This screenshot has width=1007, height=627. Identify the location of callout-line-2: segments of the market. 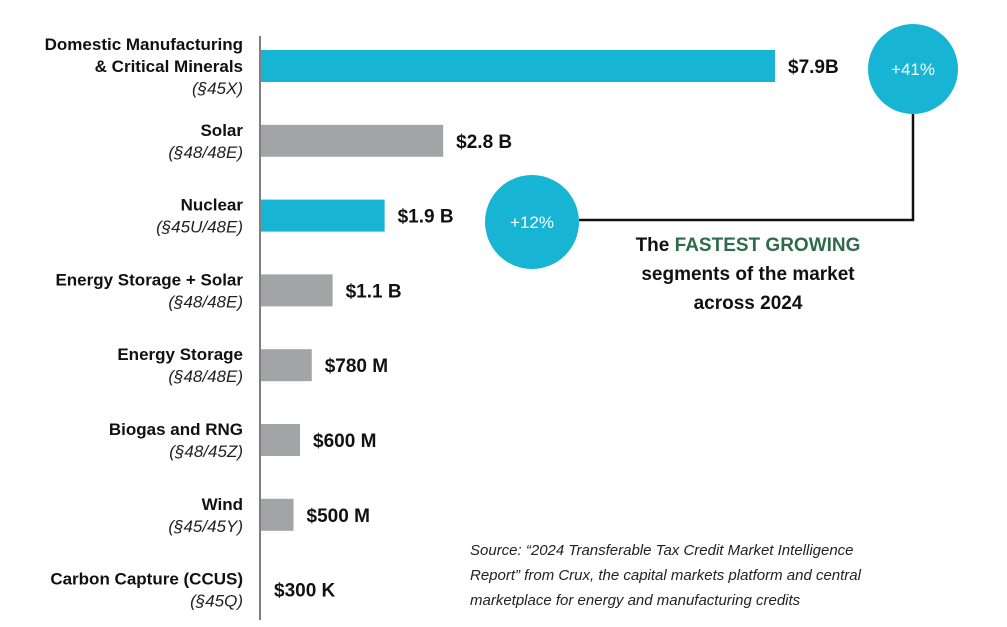
(748, 274).